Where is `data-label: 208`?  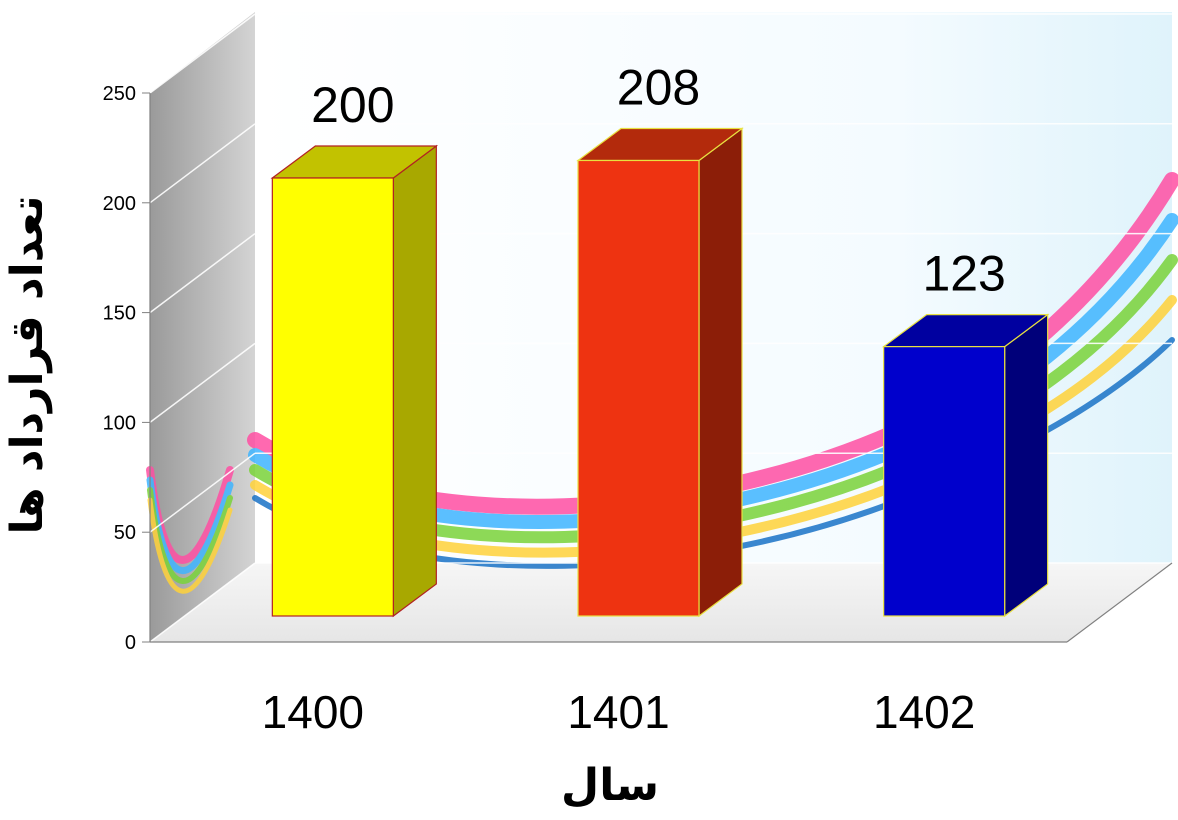 data-label: 208 is located at coordinates (658, 87).